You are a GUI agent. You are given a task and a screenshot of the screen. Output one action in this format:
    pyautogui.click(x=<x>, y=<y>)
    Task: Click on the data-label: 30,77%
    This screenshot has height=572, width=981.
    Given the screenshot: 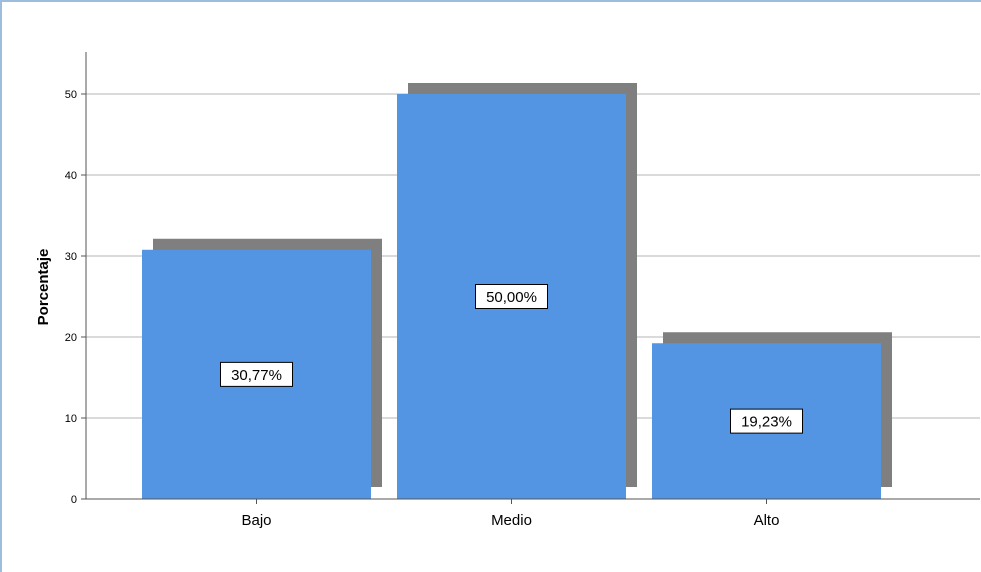 What is the action you would take?
    pyautogui.click(x=256, y=374)
    